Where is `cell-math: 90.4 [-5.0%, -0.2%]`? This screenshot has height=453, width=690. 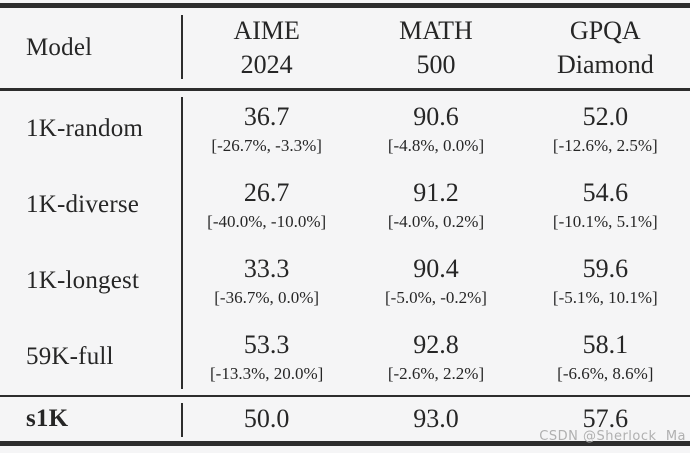 cell-math: 90.4 [-5.0%, -0.2%] is located at coordinates (435, 281).